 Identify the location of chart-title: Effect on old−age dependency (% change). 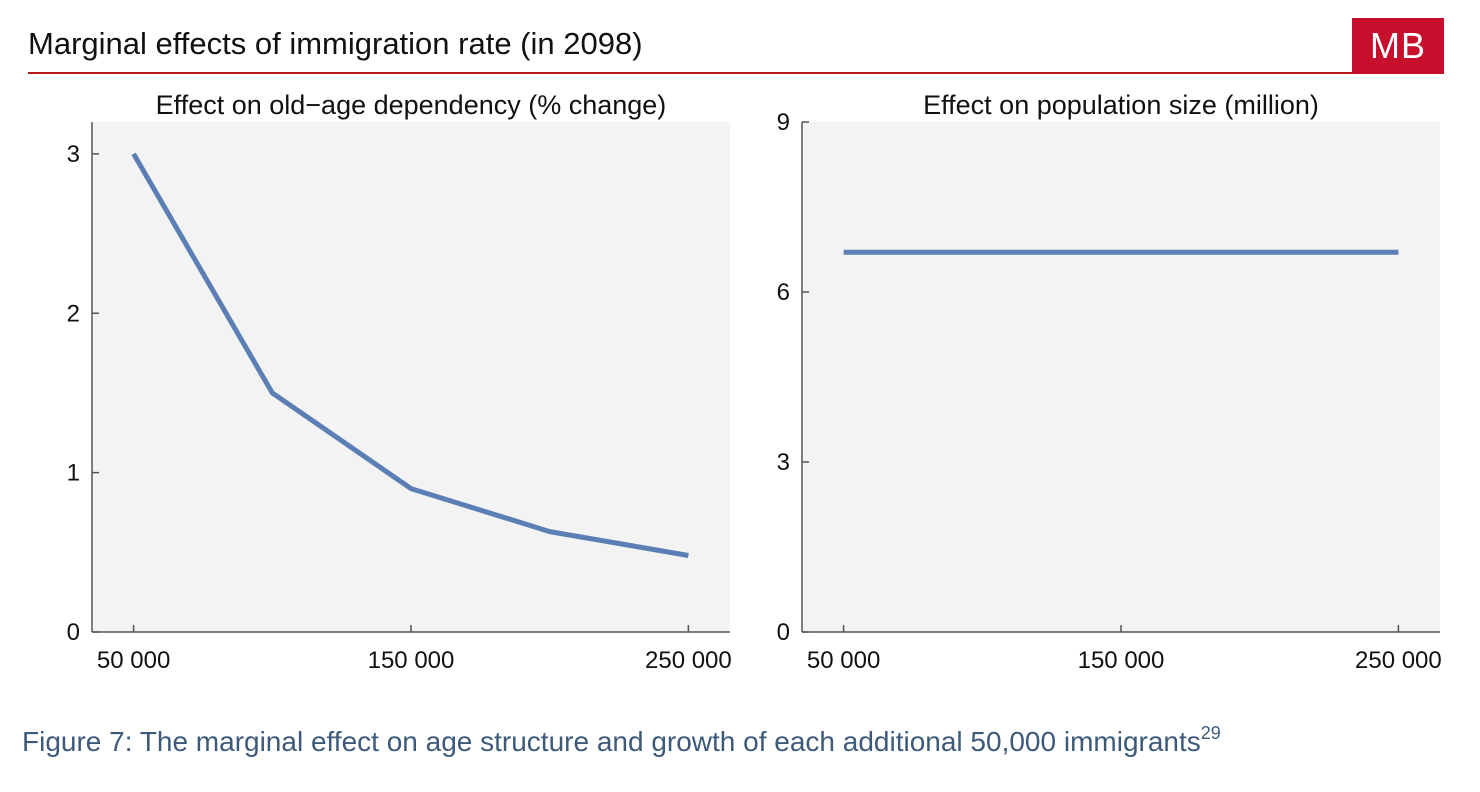
(411, 105).